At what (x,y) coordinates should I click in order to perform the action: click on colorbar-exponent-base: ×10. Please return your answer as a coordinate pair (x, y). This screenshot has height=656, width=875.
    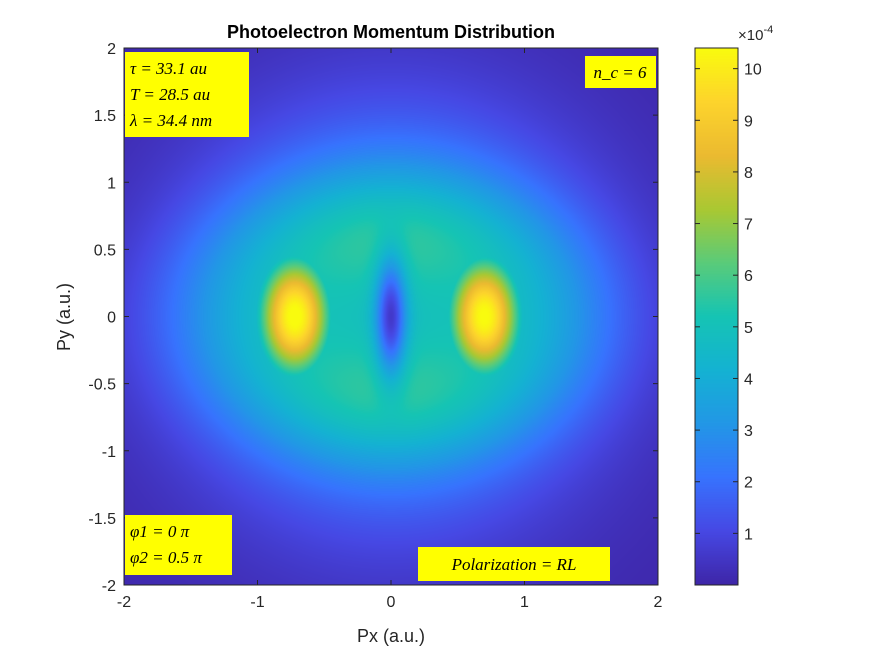
    Looking at the image, I should click on (750, 35).